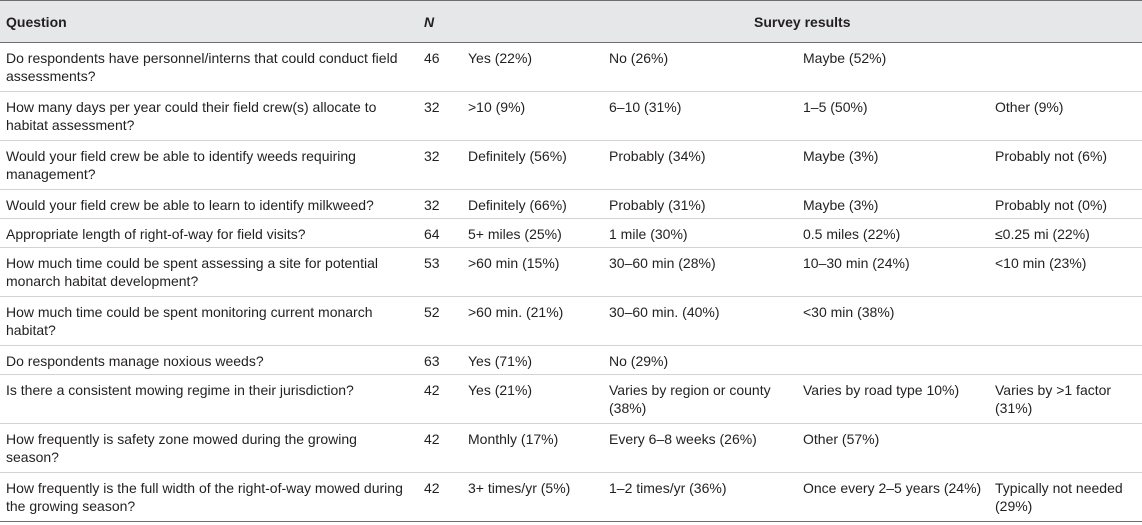 Image resolution: width=1142 pixels, height=525 pixels. What do you see at coordinates (538, 67) in the screenshot?
I see `result-cell: Yes (22%)` at bounding box center [538, 67].